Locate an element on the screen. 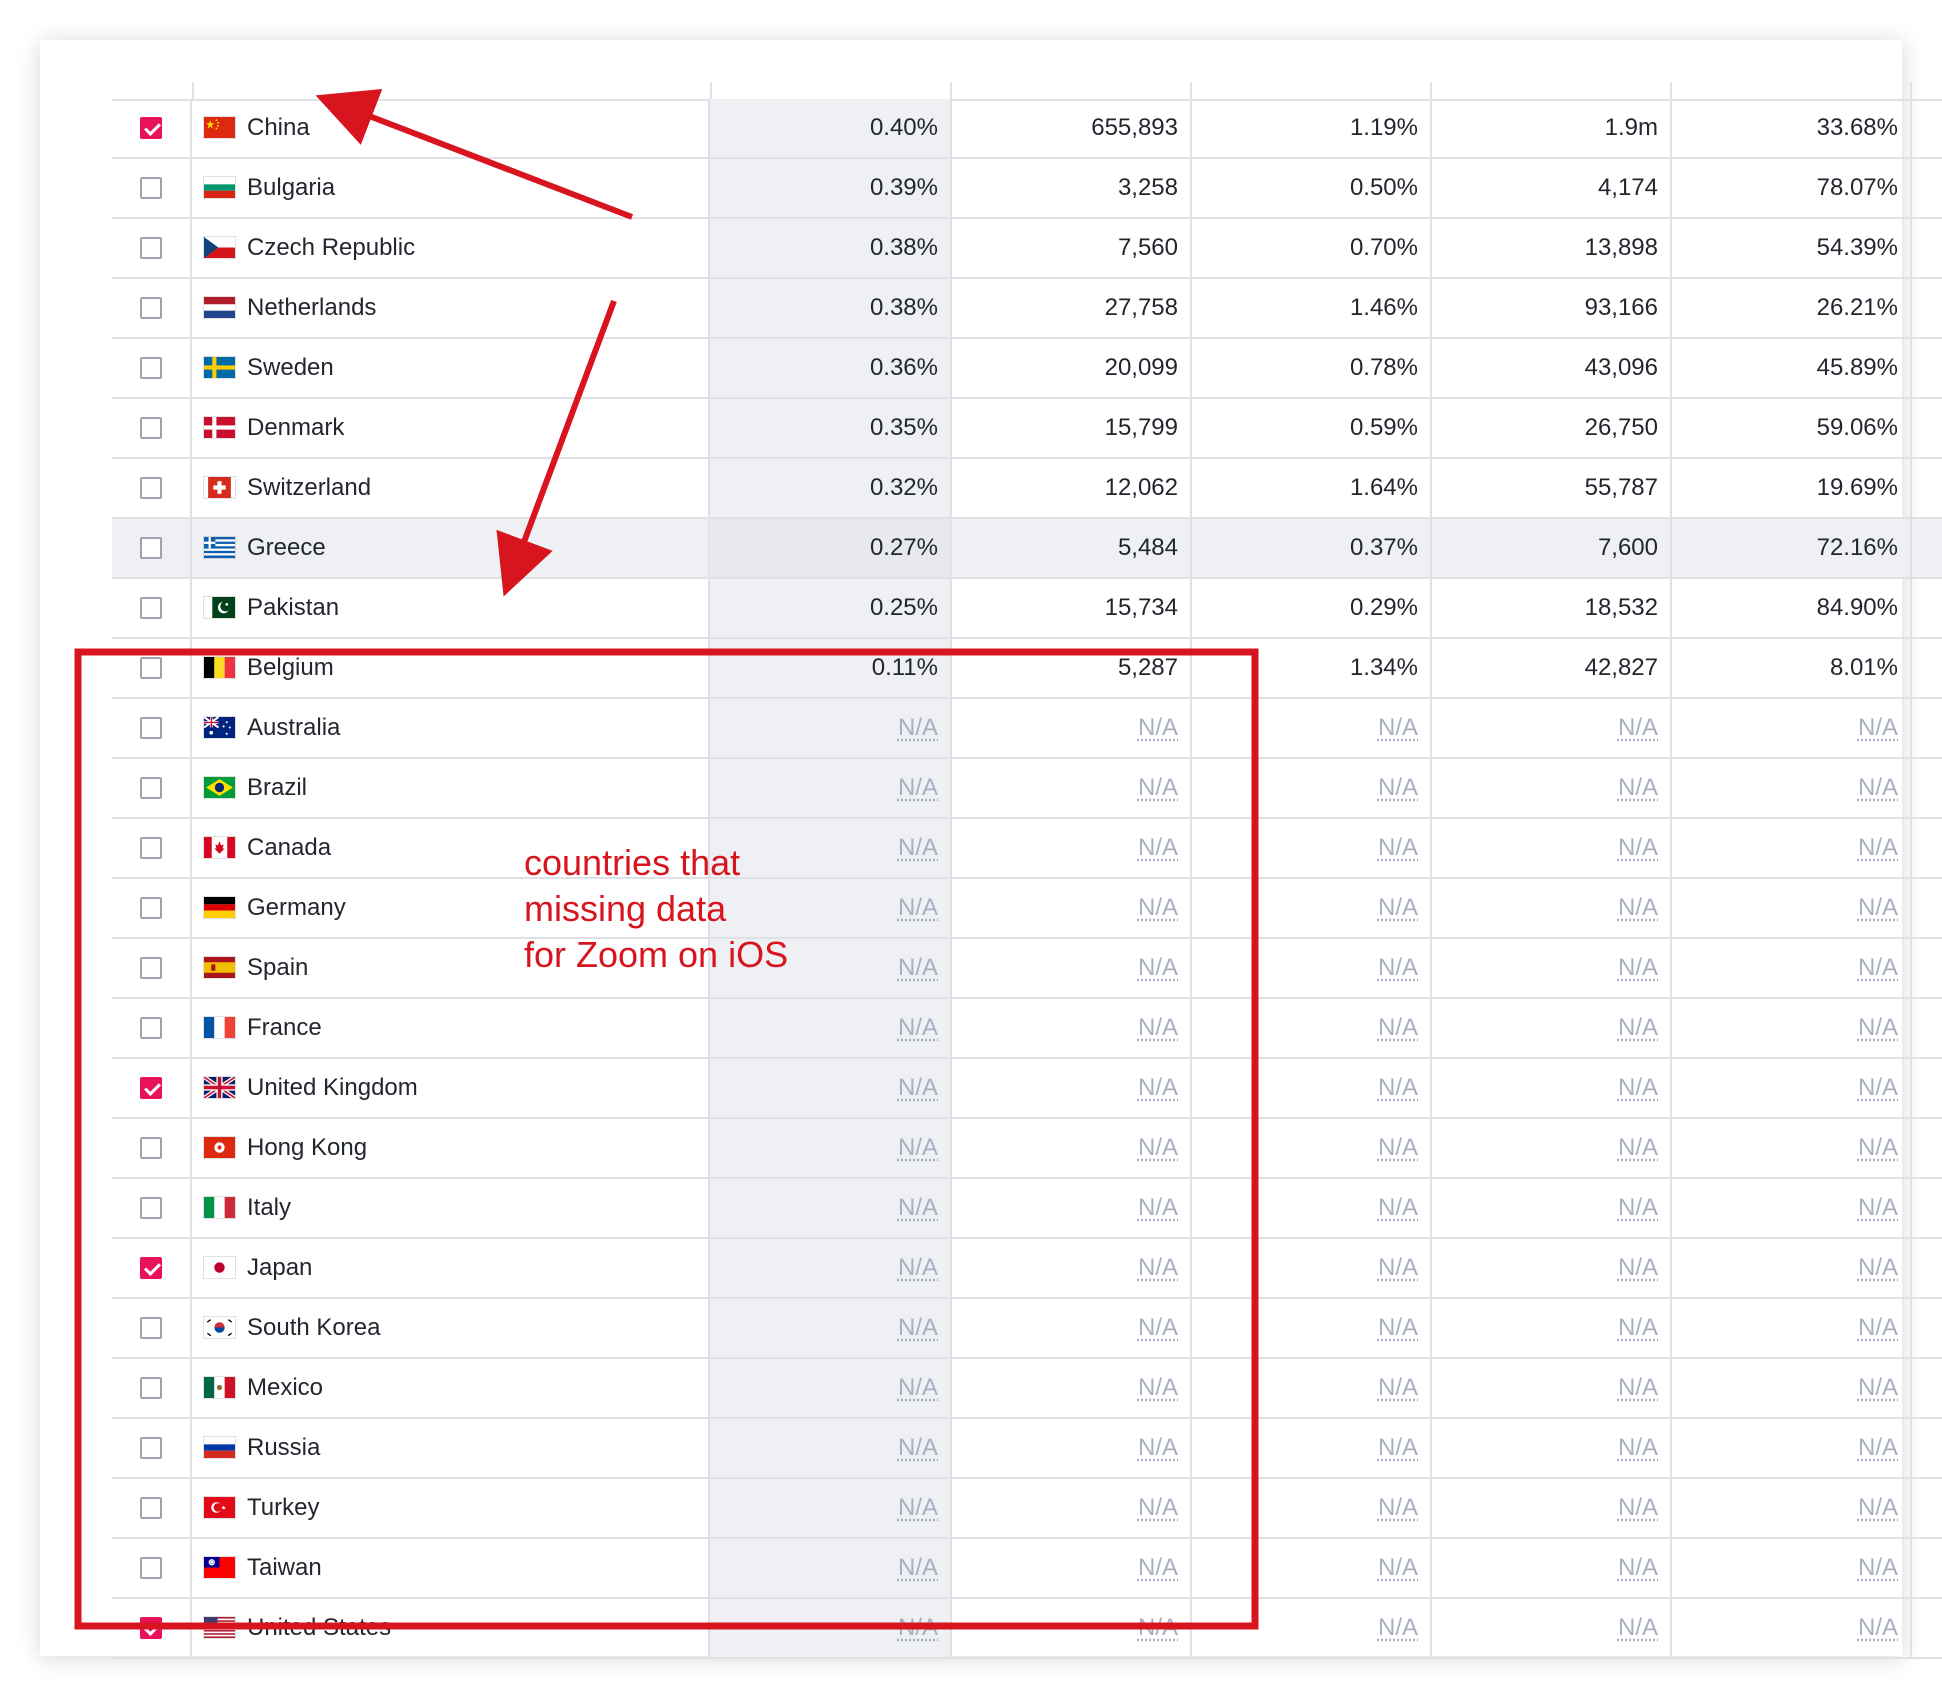  table-row: United Kingdom N/A N/A N/A N/A N/A is located at coordinates (1027, 1089).